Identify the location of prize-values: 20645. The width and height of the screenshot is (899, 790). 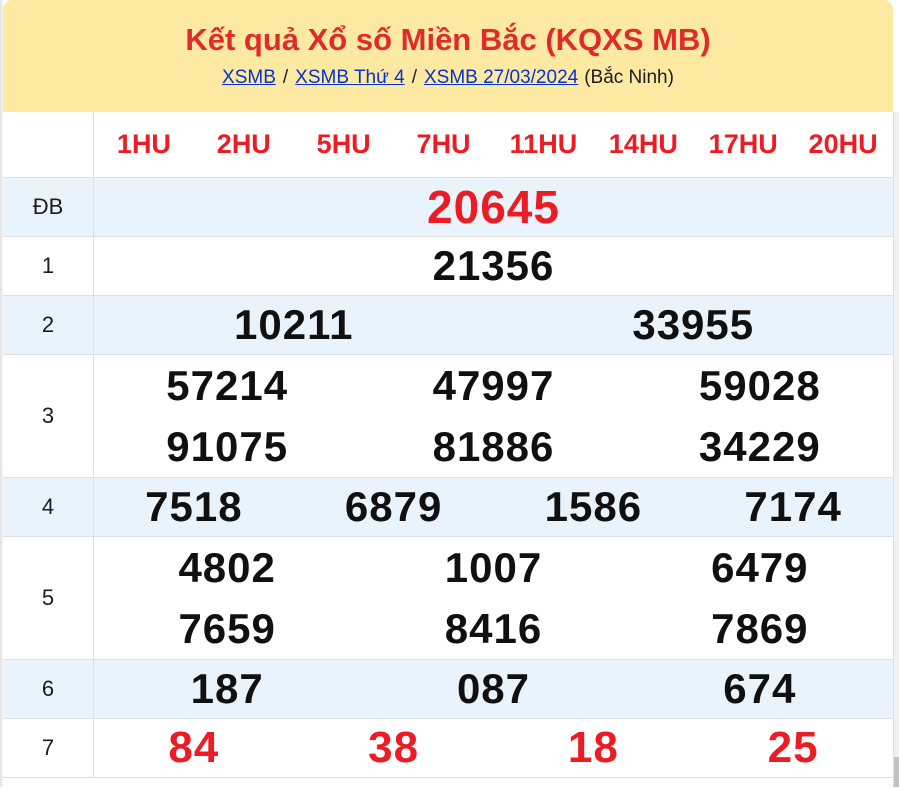
(493, 207).